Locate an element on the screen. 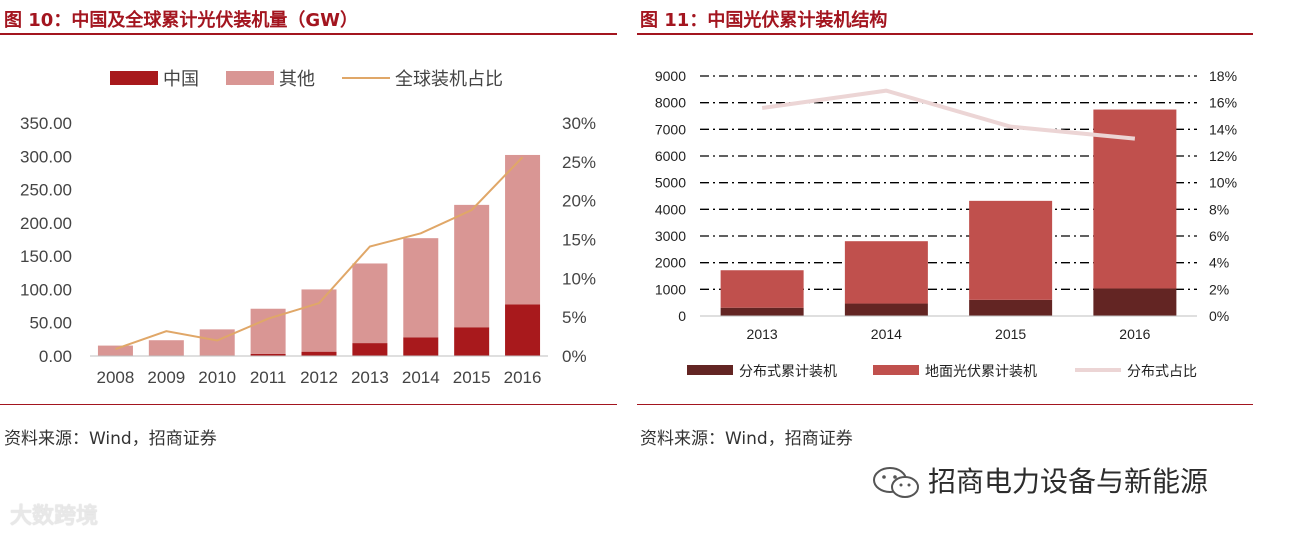 The image size is (1293, 537). legend-swatch-distributed is located at coordinates (710, 370).